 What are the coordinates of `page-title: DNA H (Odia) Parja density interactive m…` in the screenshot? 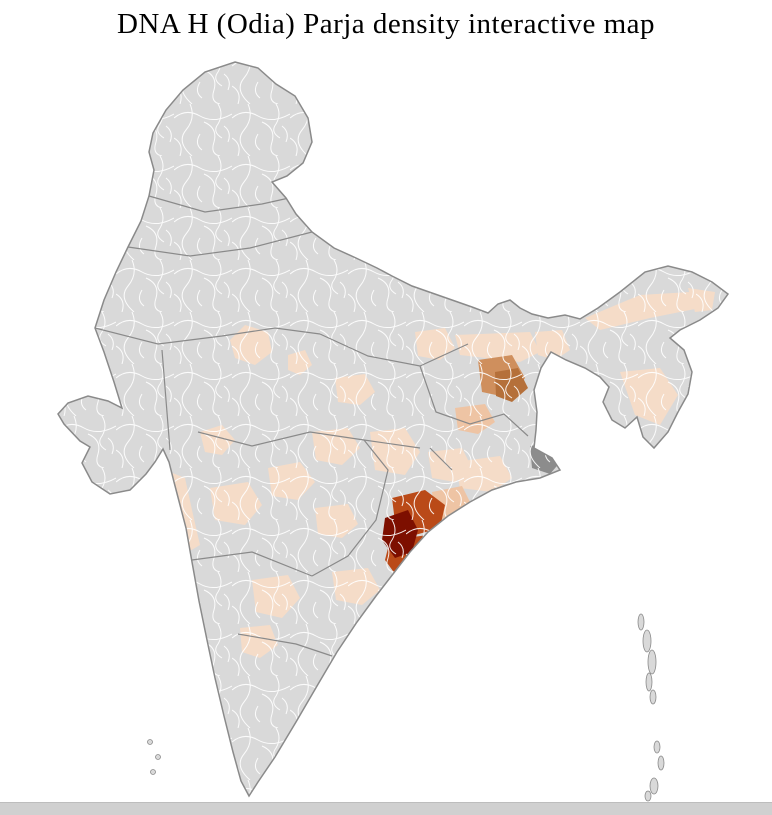 It's located at (385, 24).